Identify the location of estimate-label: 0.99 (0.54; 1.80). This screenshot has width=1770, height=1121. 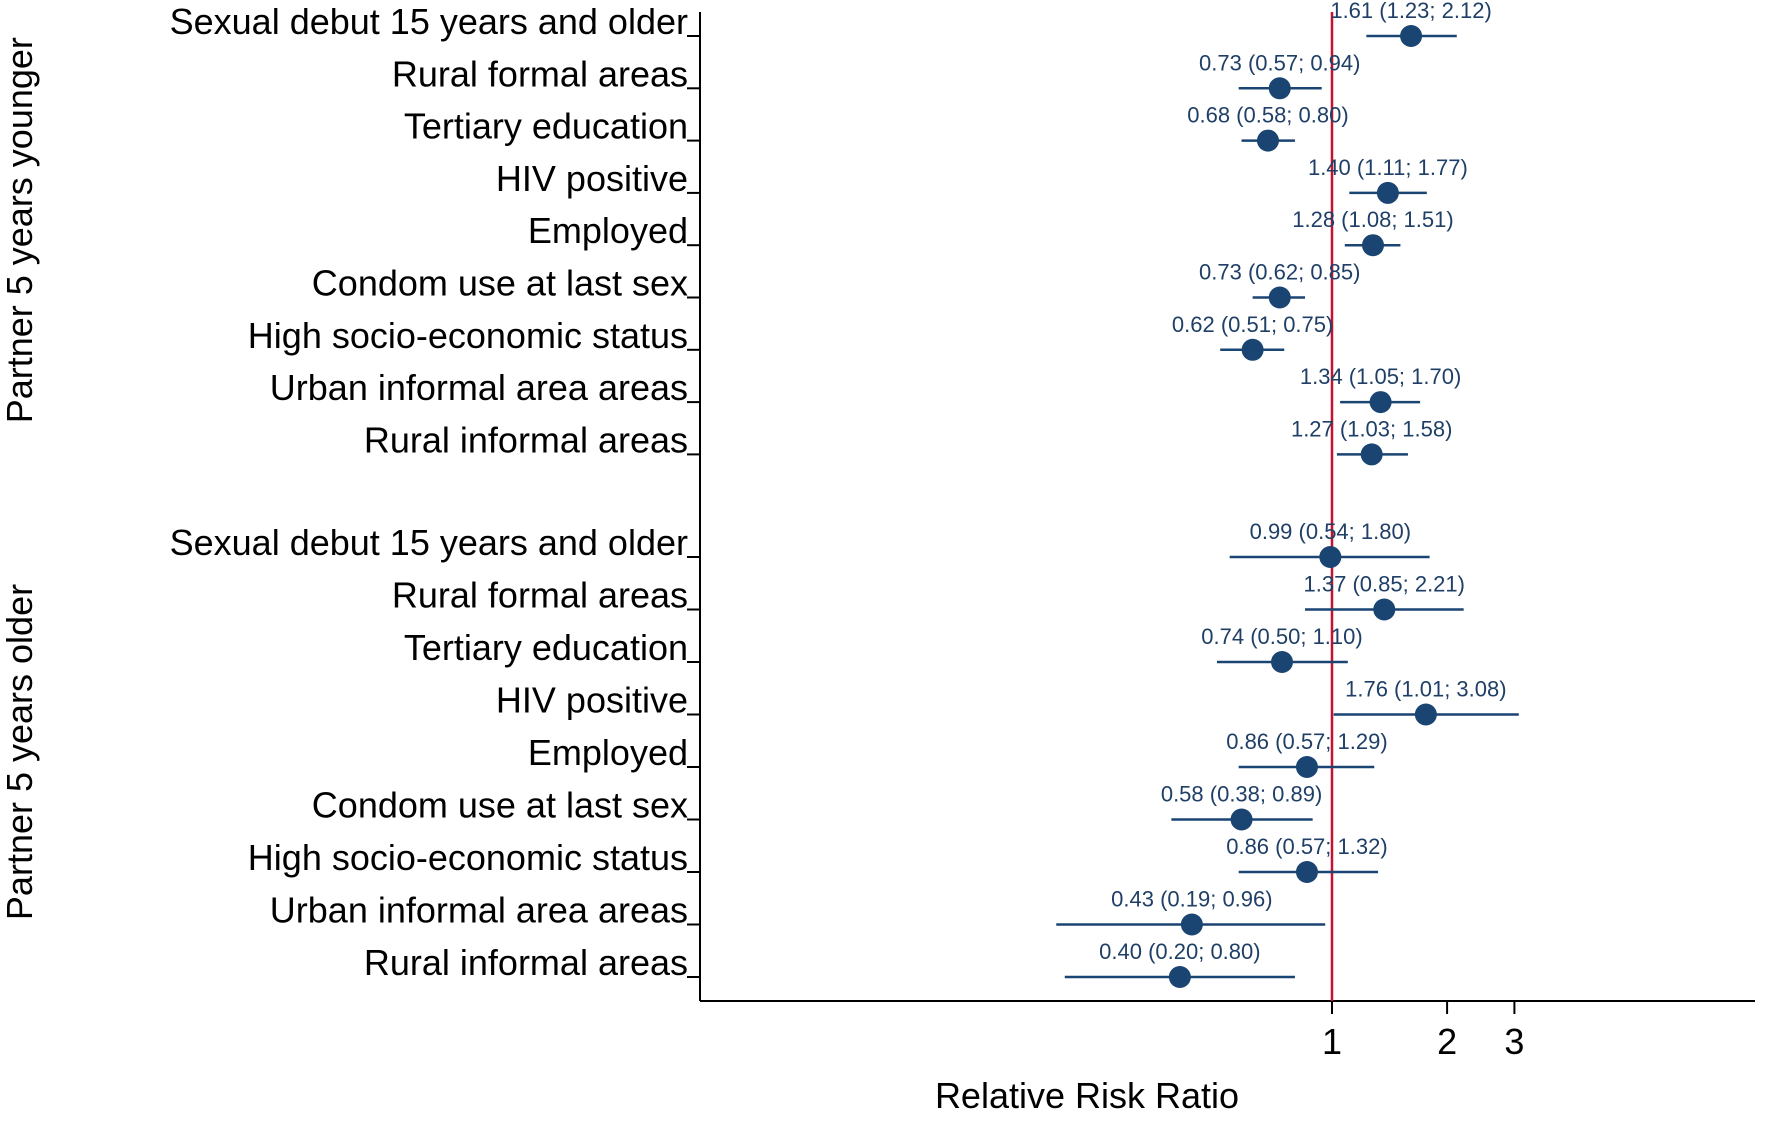
(1330, 531).